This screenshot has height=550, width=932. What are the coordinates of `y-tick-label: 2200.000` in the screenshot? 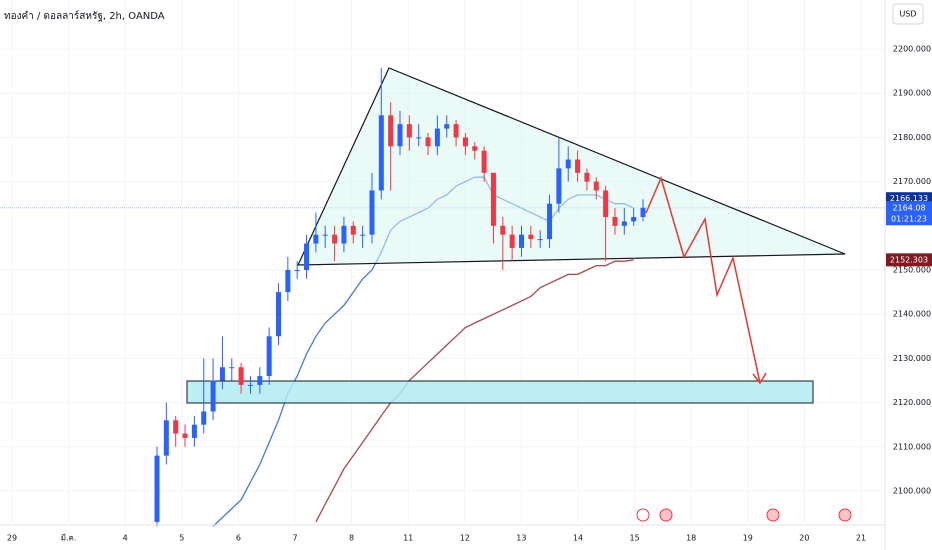 It's located at (912, 49).